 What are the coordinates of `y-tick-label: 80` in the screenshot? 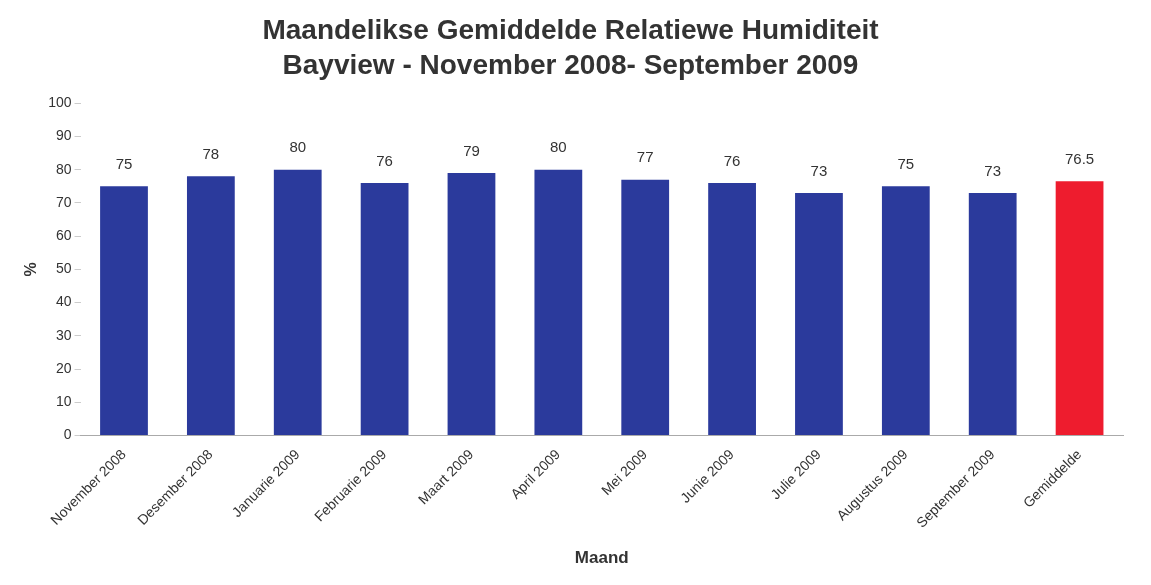 It's located at (63, 168).